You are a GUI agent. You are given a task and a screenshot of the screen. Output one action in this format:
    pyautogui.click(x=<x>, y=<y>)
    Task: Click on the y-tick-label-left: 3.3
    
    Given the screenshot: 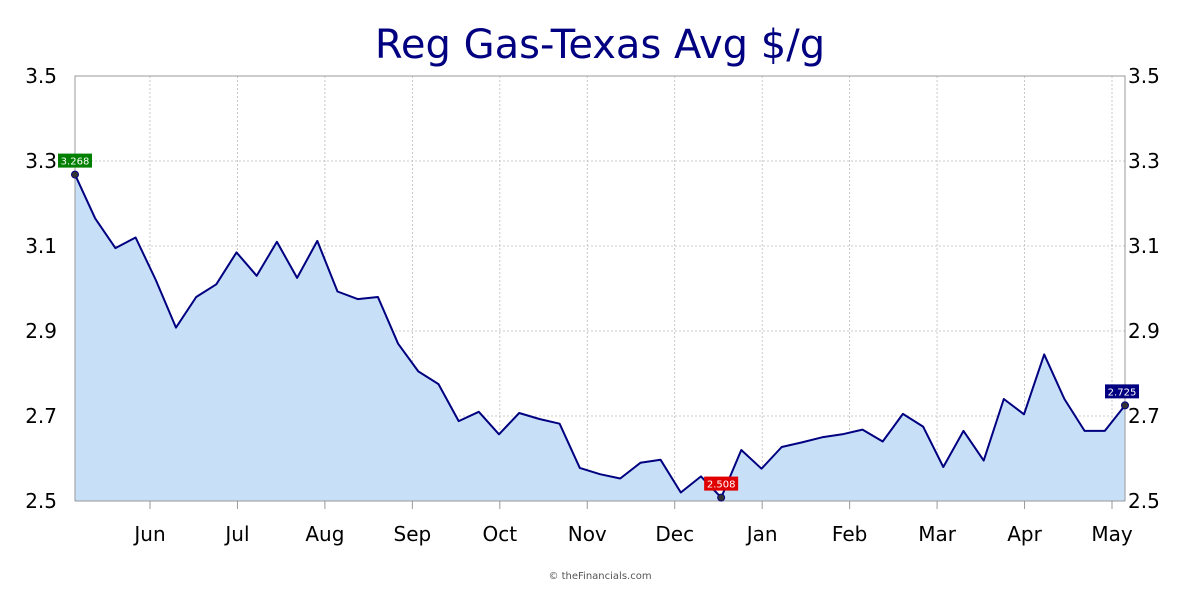 What is the action you would take?
    pyautogui.click(x=41, y=161)
    